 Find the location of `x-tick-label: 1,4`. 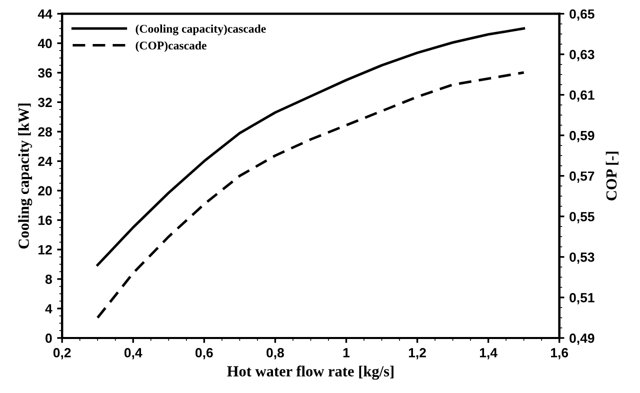

x-tick-label: 1,4 is located at coordinates (489, 354).